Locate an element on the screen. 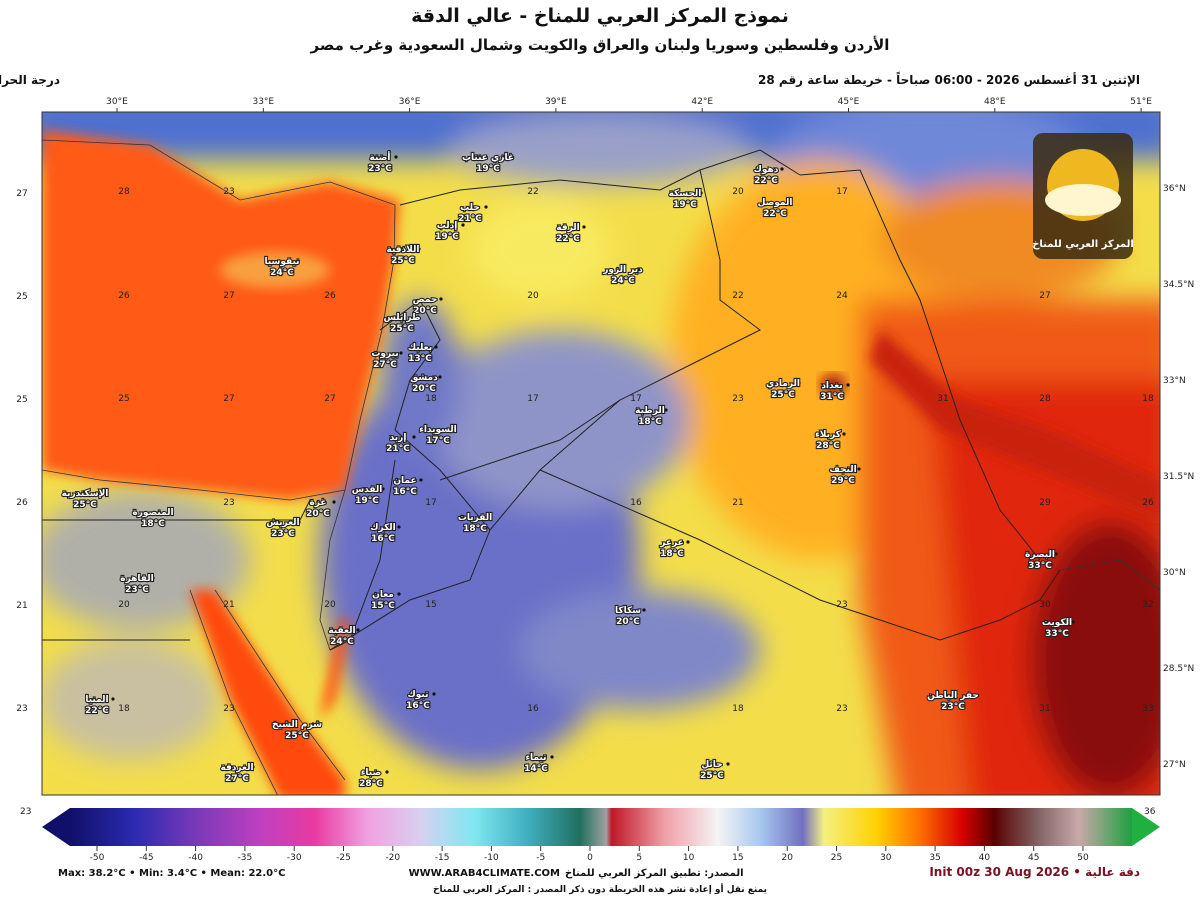 Image resolution: width=1200 pixels, height=898 pixels. grid-value: 22 is located at coordinates (737, 296).